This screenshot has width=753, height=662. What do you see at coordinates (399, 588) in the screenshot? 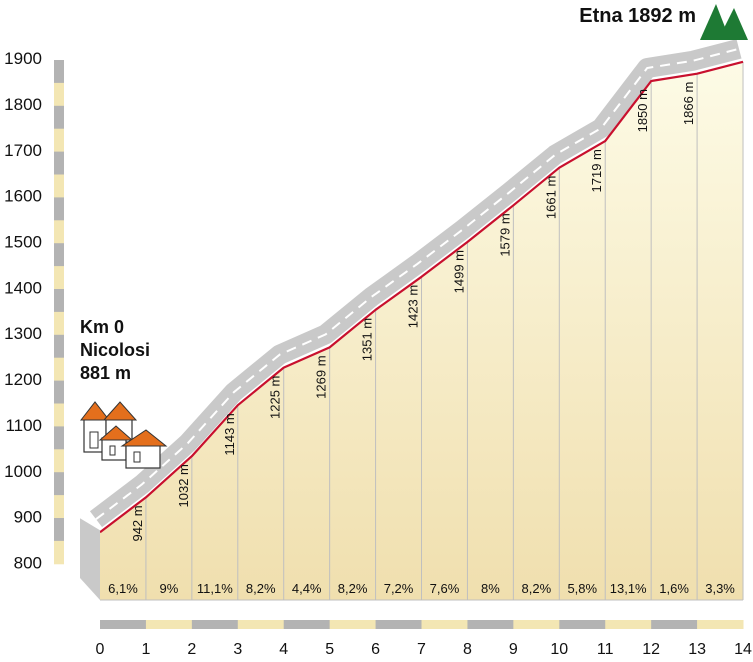
I see `gradient-label: 7,2%` at bounding box center [399, 588].